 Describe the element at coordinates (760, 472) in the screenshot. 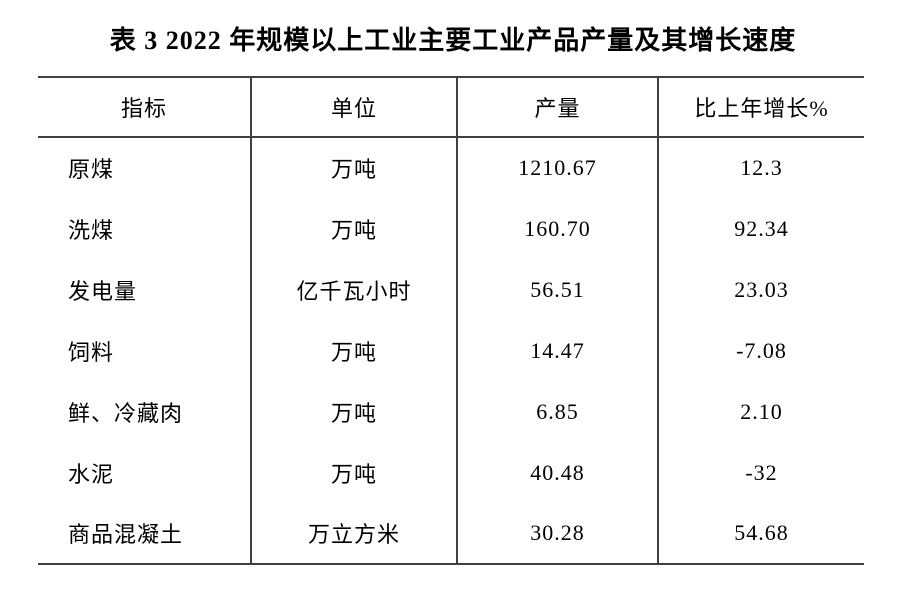

I see `cell-growth: -32` at that location.